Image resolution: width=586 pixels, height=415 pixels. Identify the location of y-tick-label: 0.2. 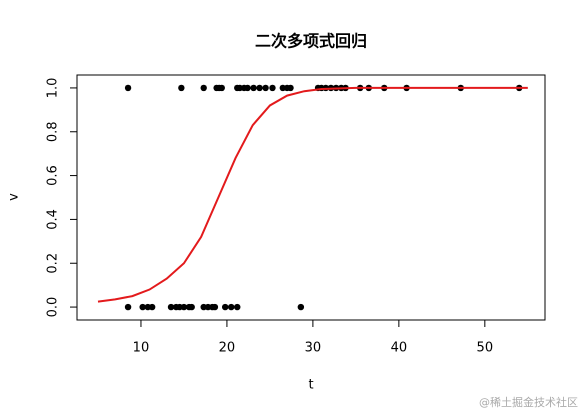
(53, 263).